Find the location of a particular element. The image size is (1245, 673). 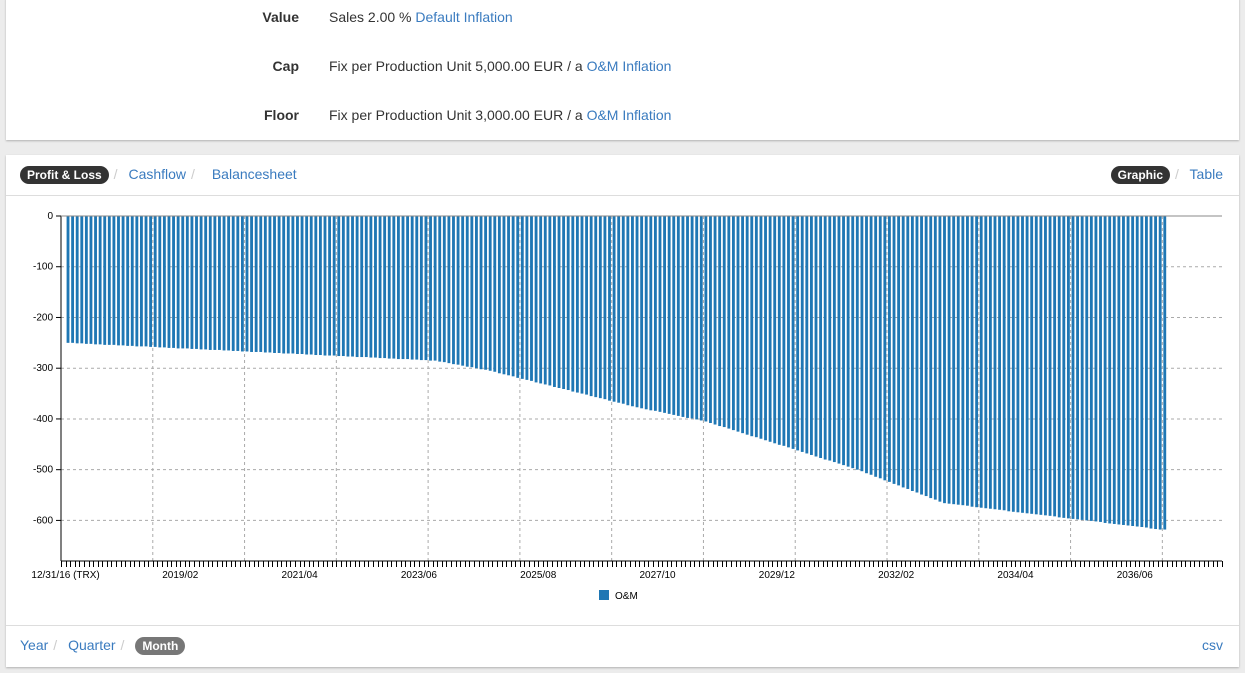

y-tick-label: -600 is located at coordinates (43, 520).